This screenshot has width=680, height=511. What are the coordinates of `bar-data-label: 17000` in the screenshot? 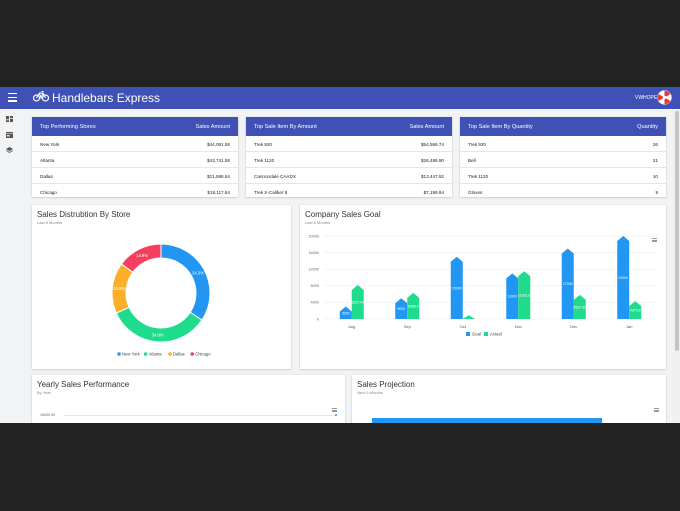 It's located at (568, 284).